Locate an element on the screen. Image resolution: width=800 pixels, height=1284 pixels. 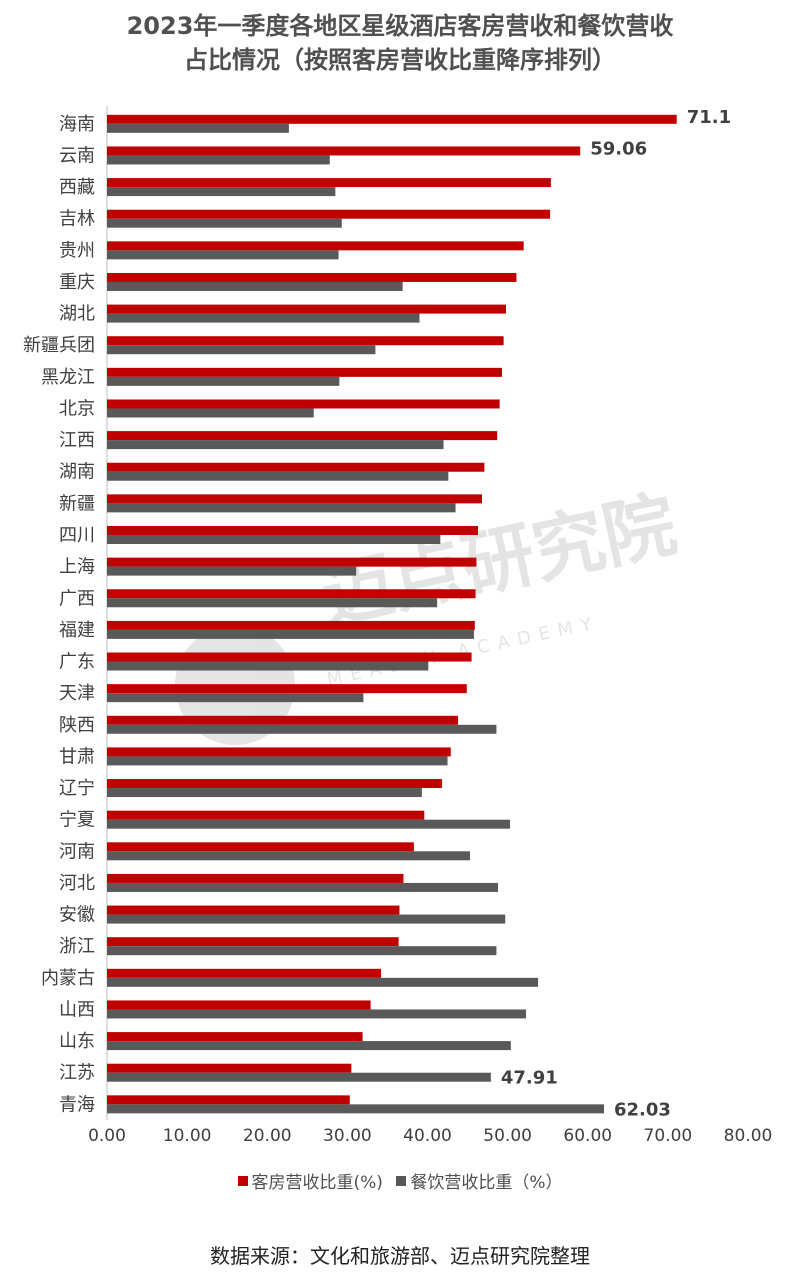
category-label: 江苏 is located at coordinates (77, 1073).